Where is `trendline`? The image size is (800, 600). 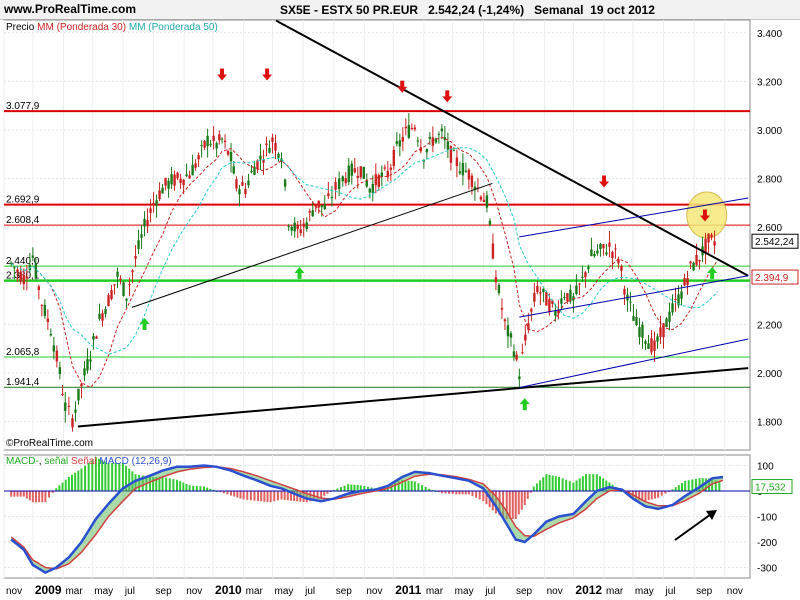 trendline is located at coordinates (413, 397).